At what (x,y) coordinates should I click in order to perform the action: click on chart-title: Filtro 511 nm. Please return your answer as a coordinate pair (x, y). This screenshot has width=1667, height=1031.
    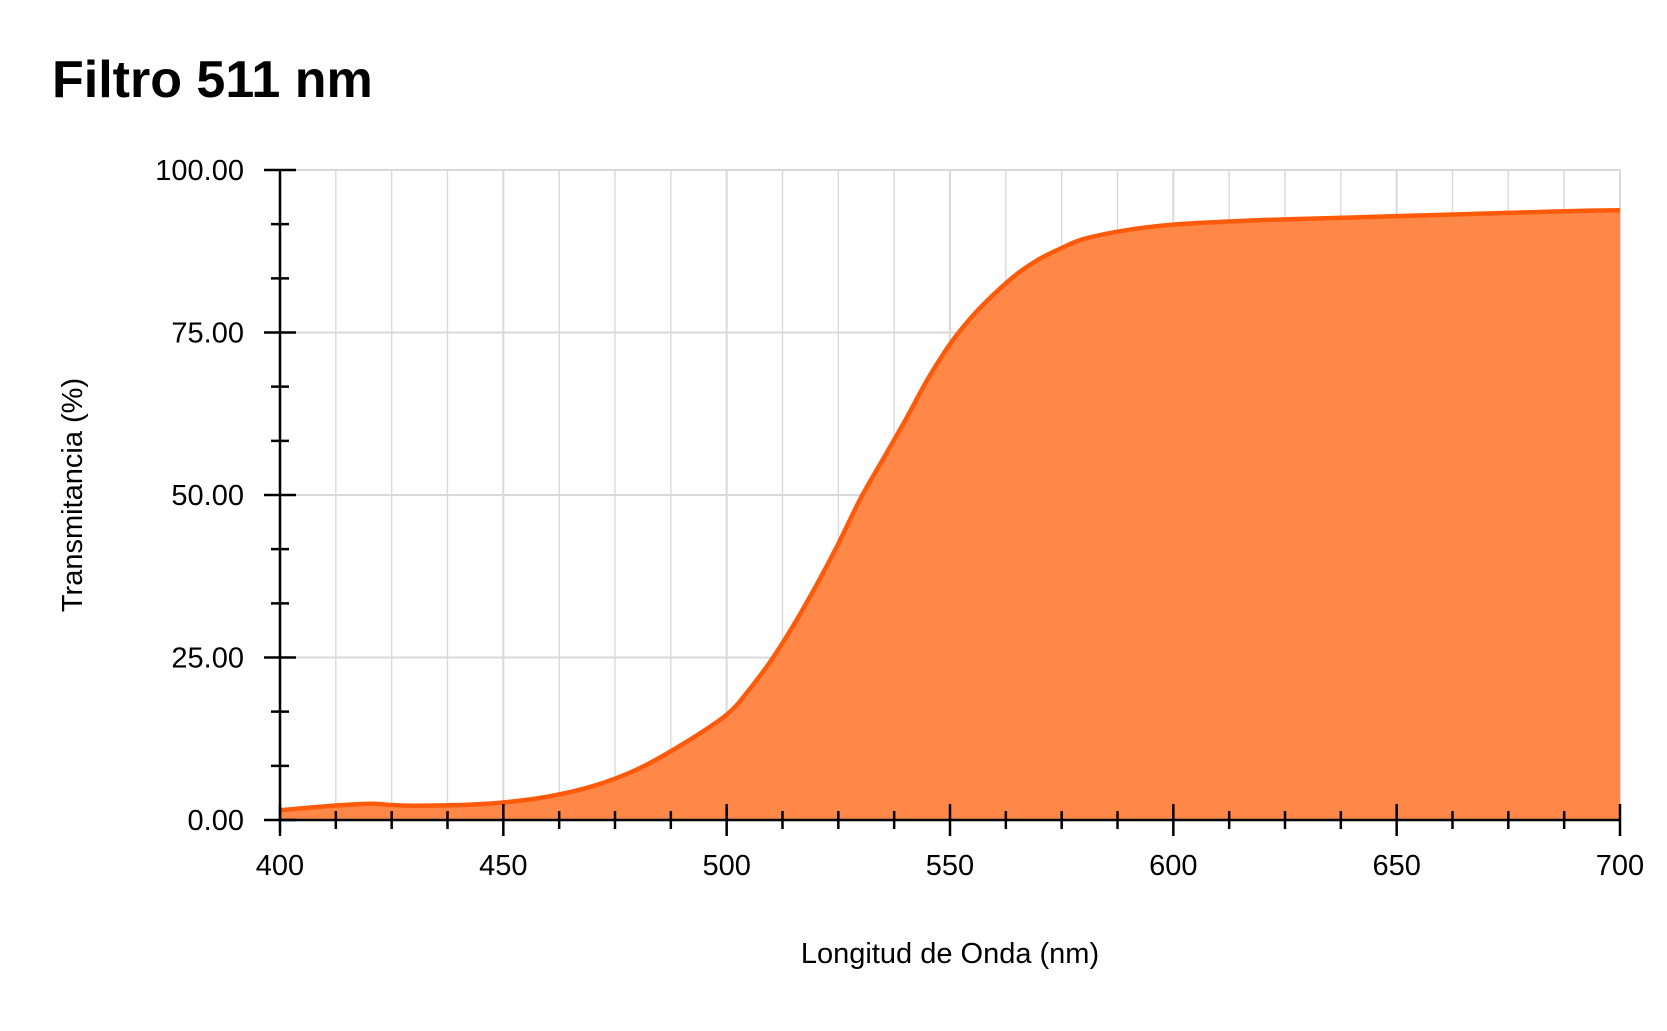
    Looking at the image, I should click on (212, 80).